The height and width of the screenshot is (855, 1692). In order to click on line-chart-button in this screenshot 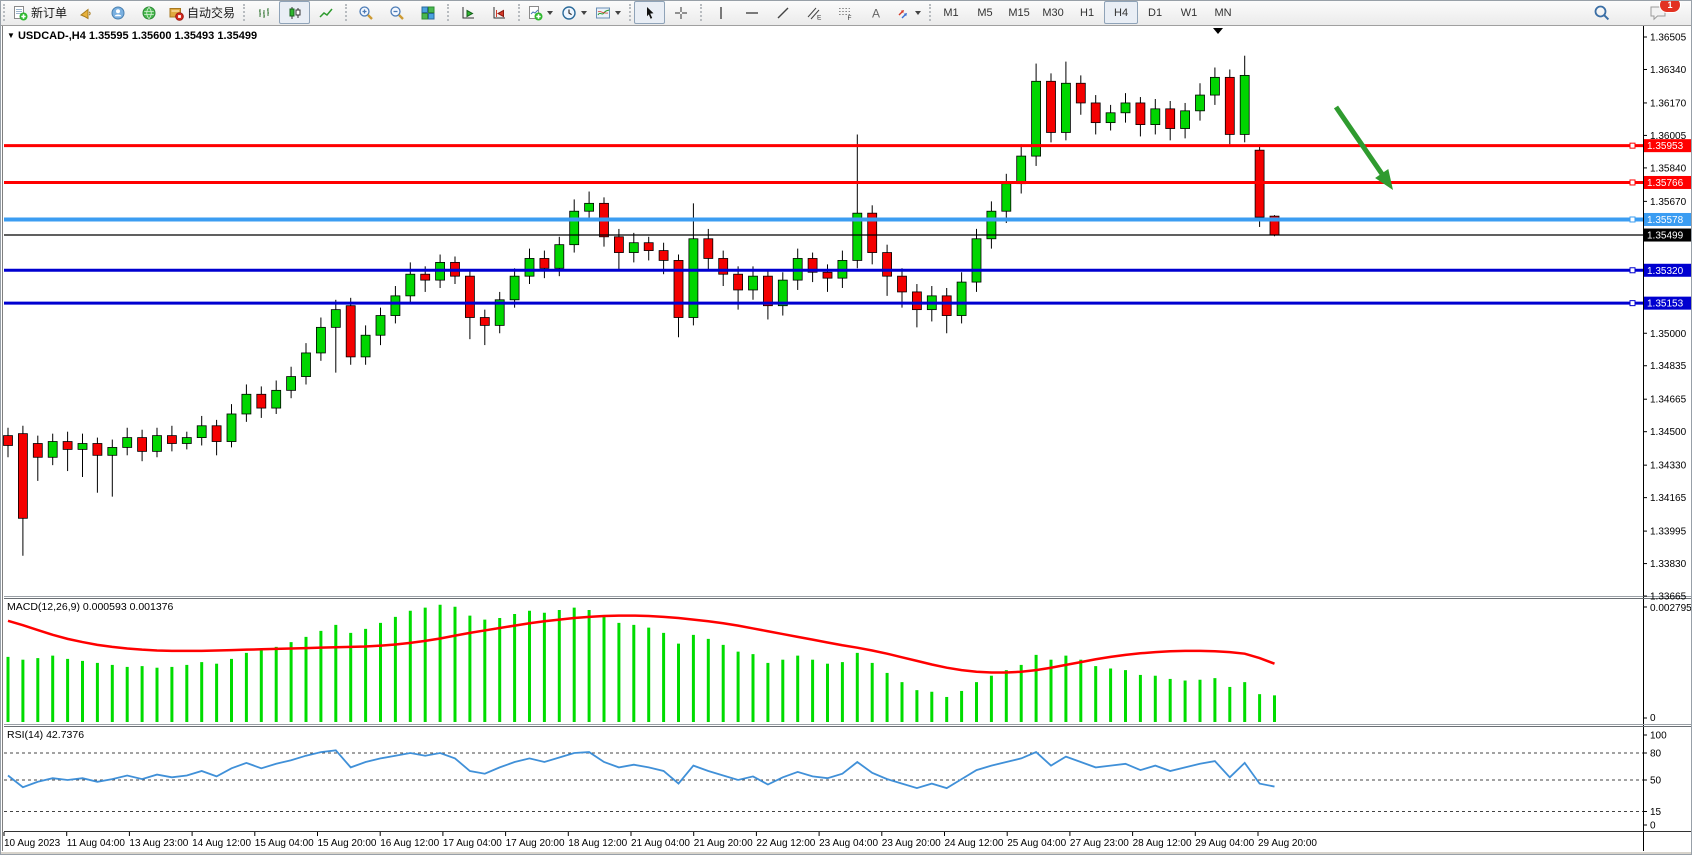, I will do `click(325, 12)`.